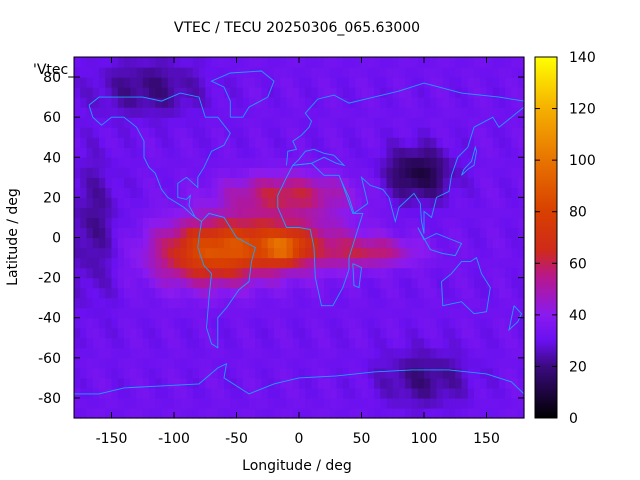  I want to click on y-tick-label: 80, so click(52, 78).